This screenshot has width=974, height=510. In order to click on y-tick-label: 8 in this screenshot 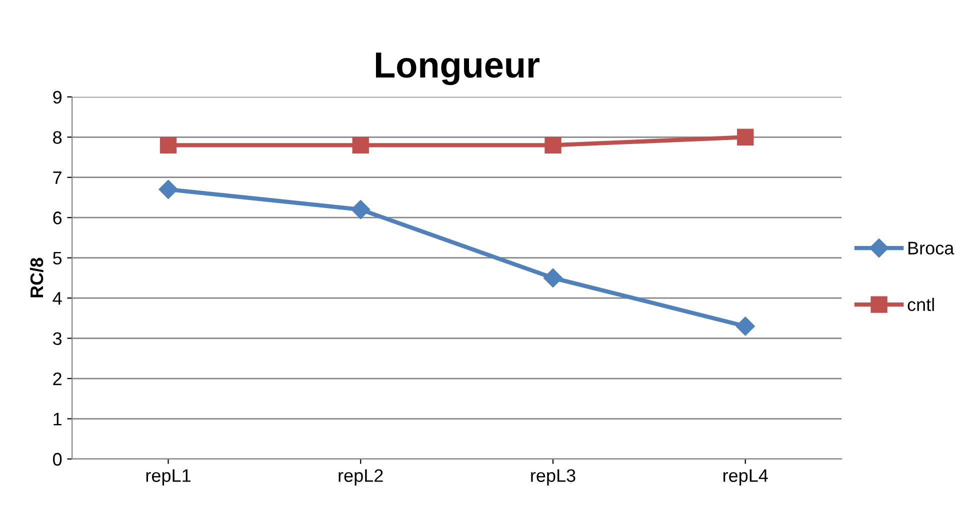, I will do `click(57, 137)`.